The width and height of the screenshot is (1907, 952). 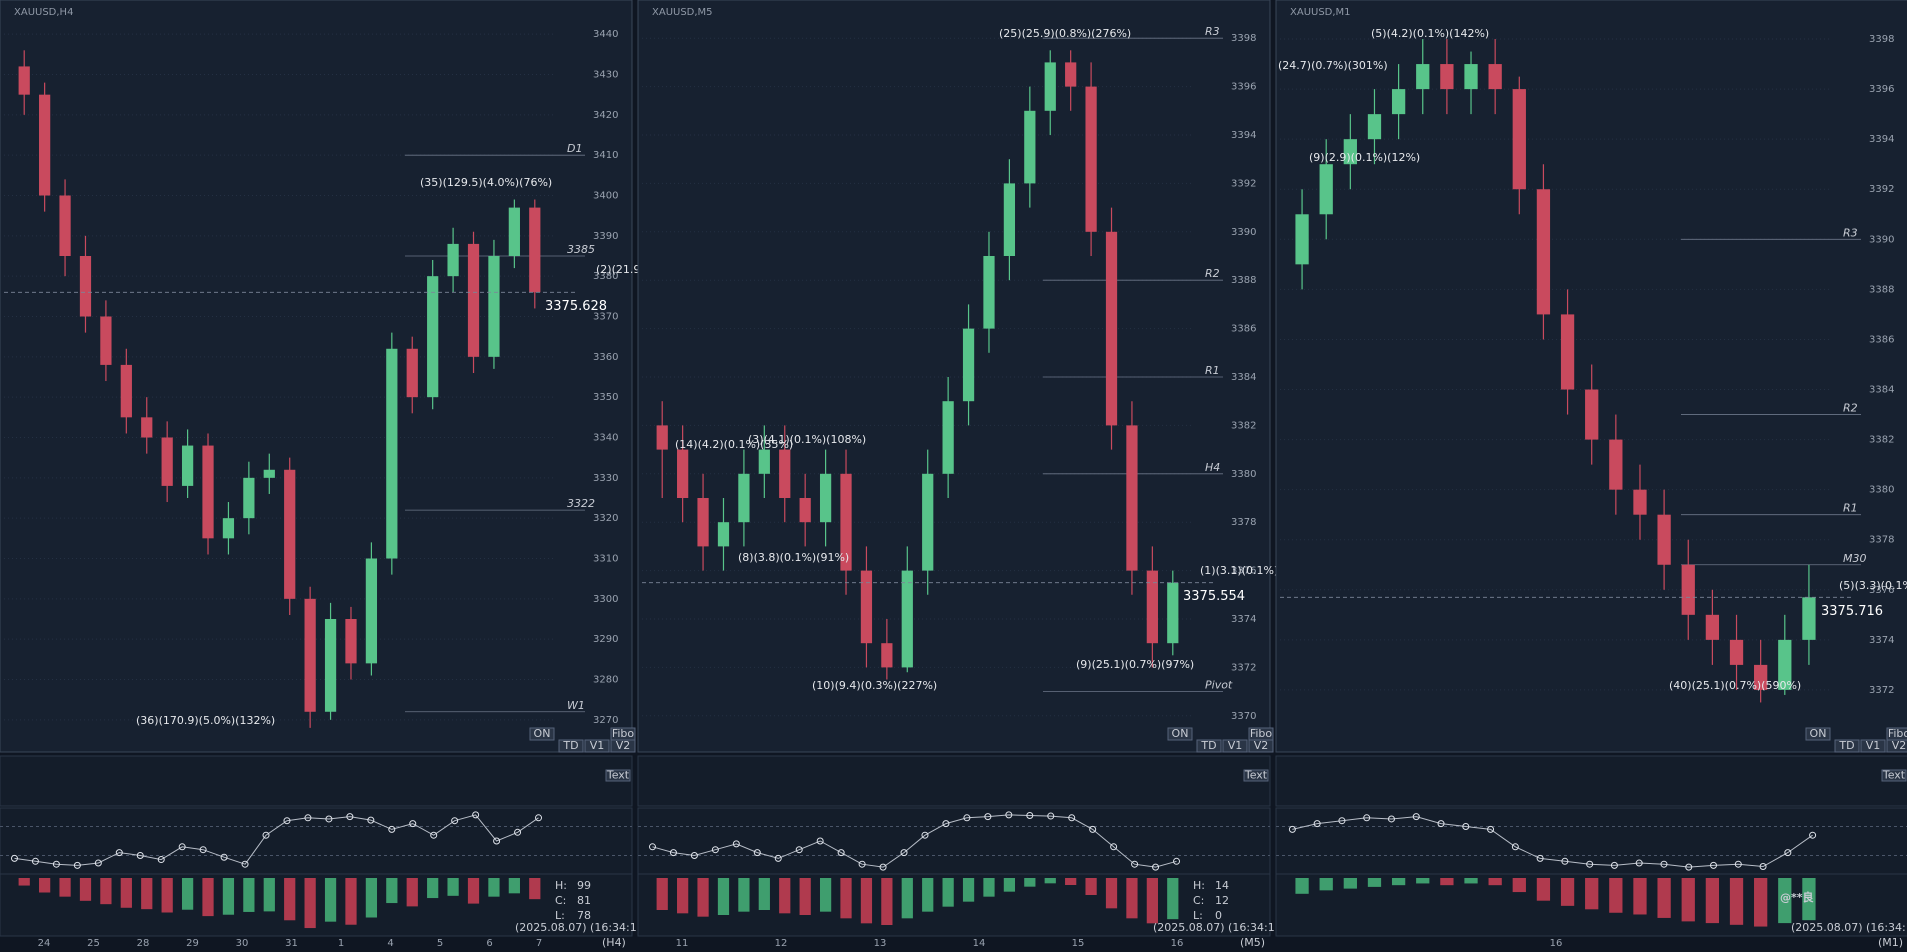 What do you see at coordinates (1219, 927) in the screenshot?
I see `timestamp: (2025.08.07) (16:34:15)` at bounding box center [1219, 927].